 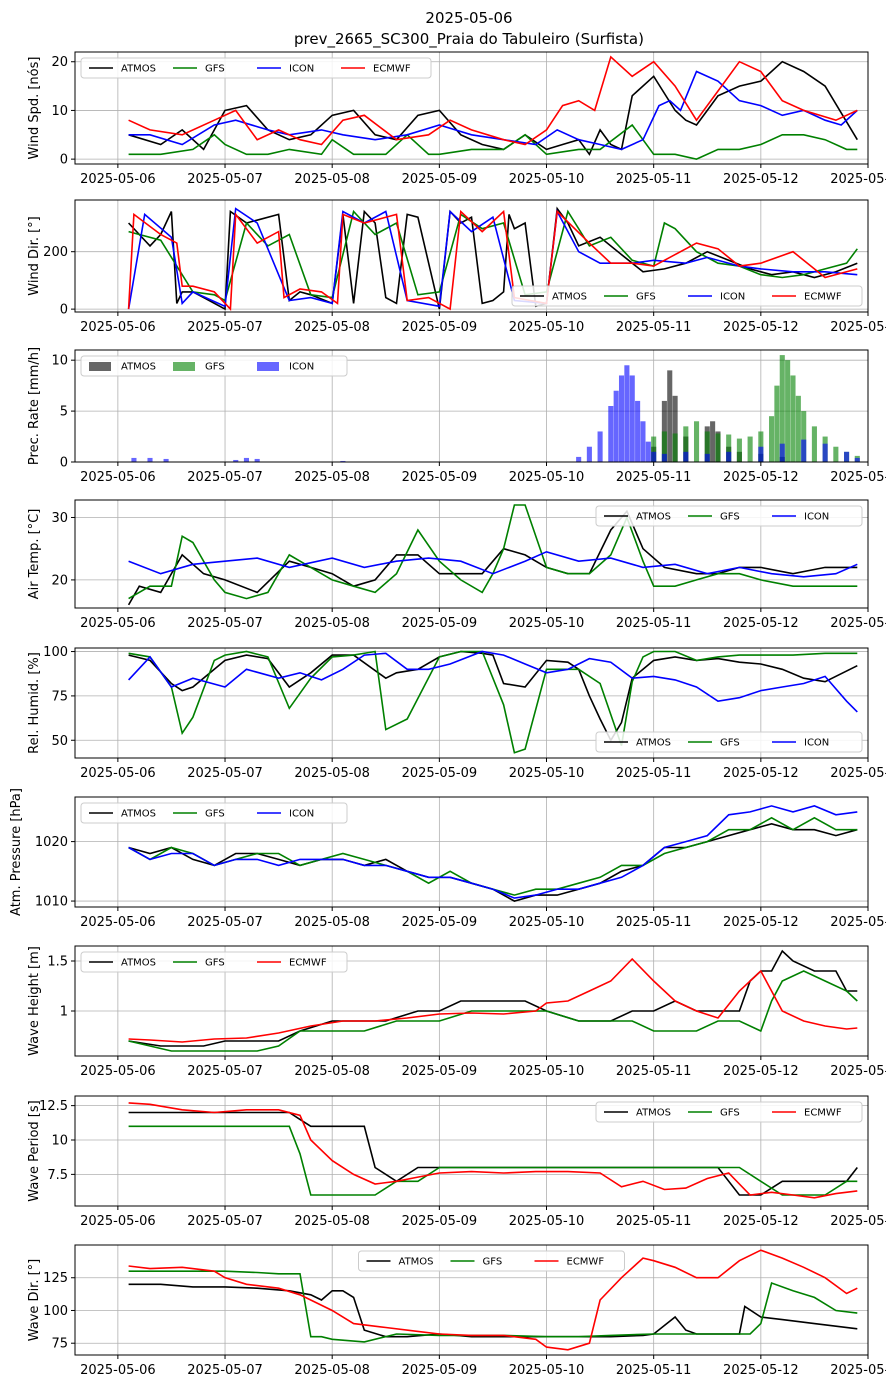 I want to click on y-tick-label: 50, so click(x=59, y=741).